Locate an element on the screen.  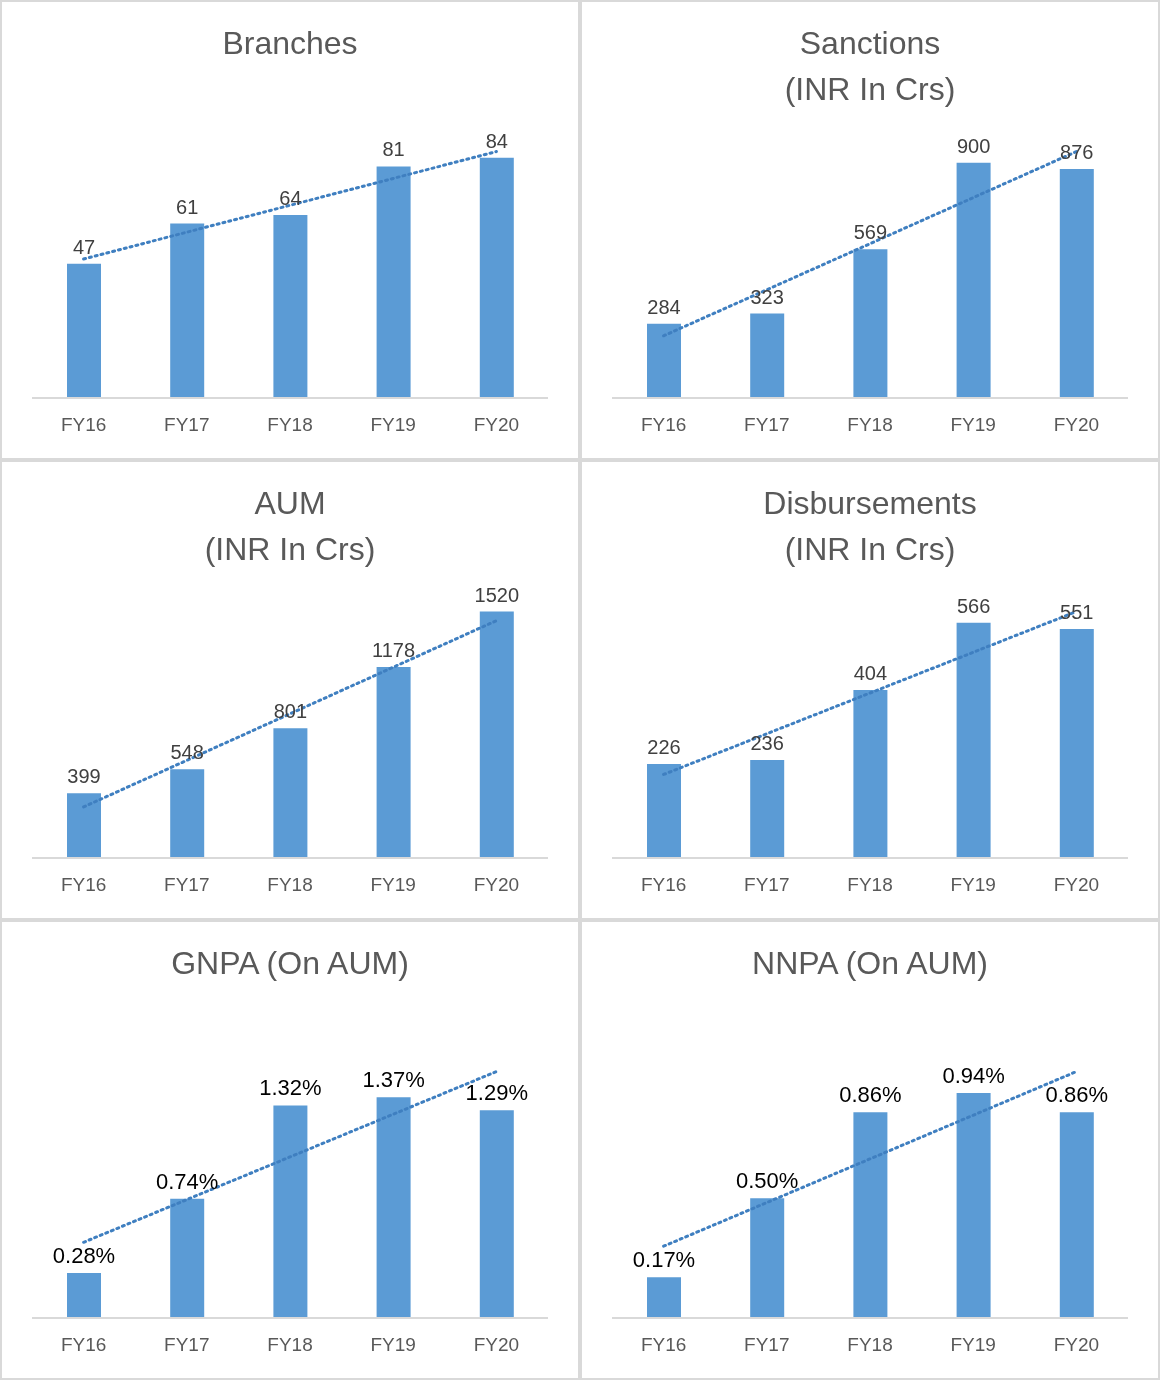
data-label: 61 is located at coordinates (187, 206).